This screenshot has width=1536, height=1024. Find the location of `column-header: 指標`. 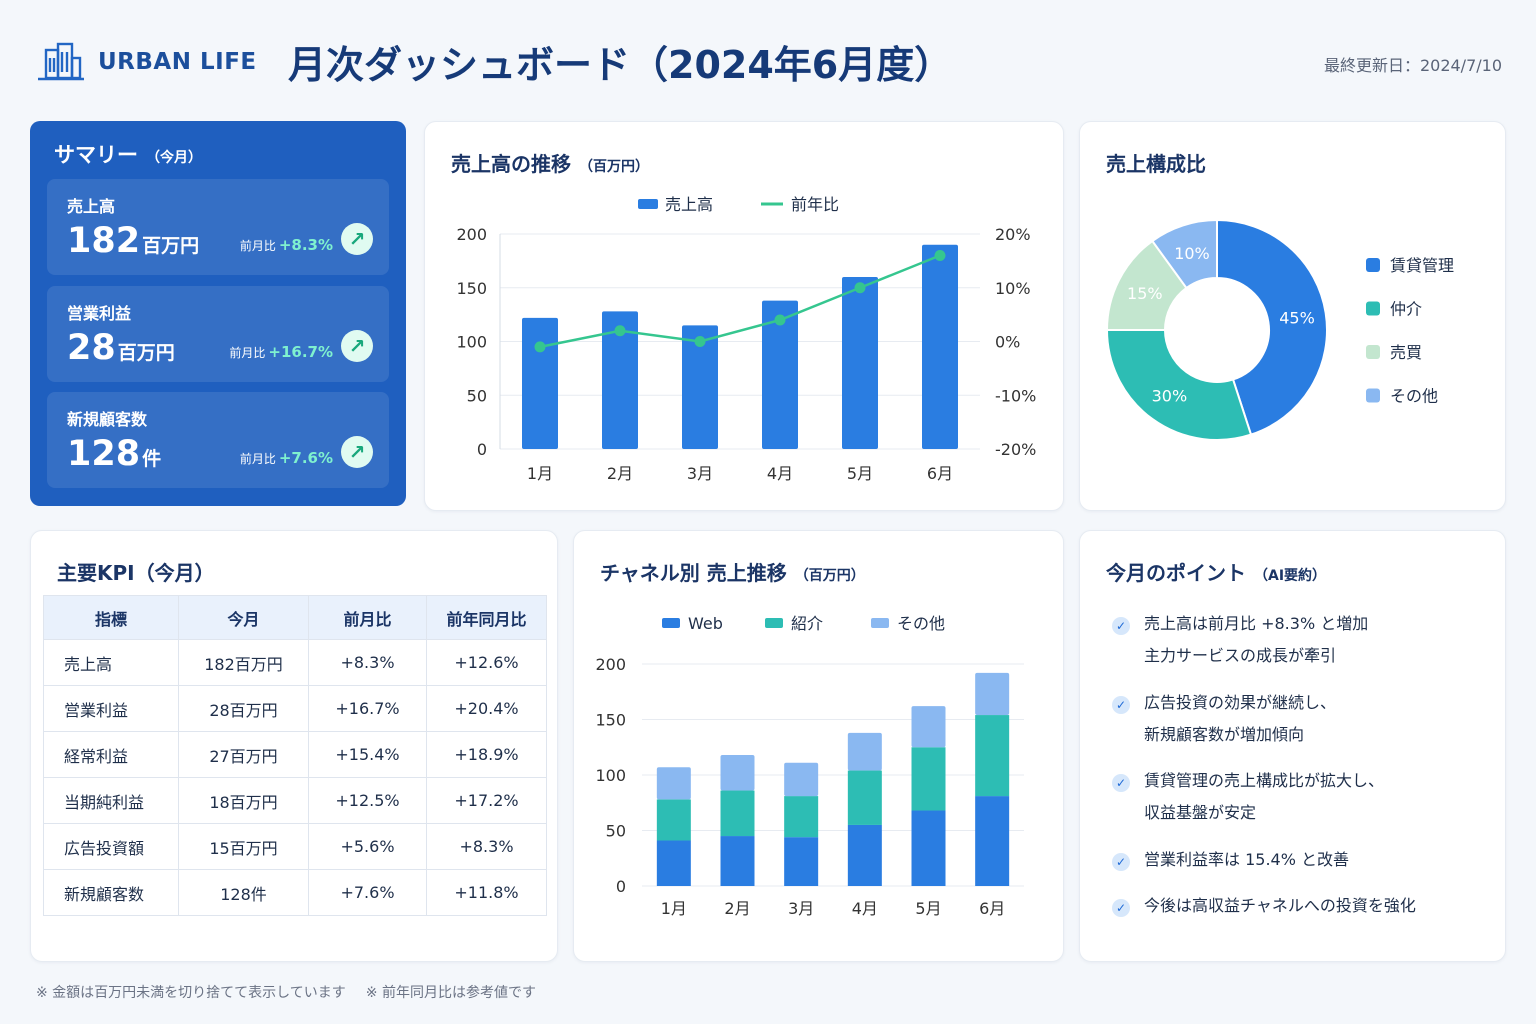

column-header: 指標 is located at coordinates (111, 617).